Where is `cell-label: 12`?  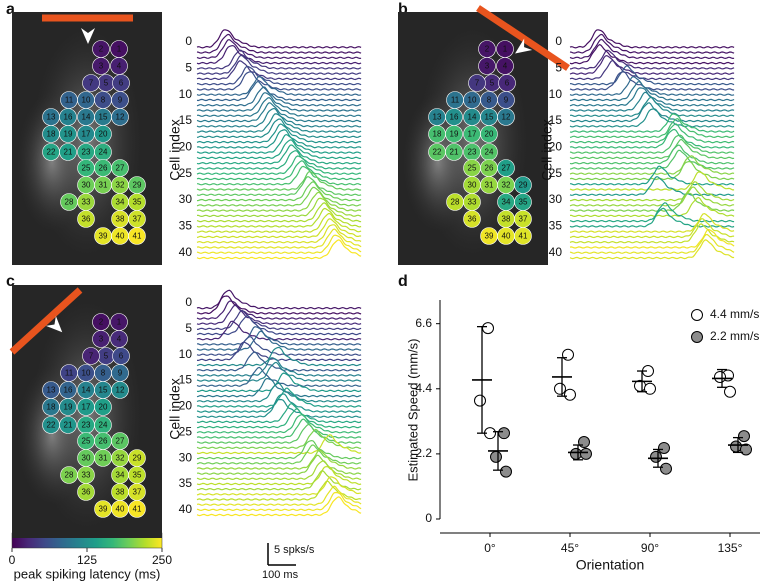 cell-label: 12 is located at coordinates (120, 117).